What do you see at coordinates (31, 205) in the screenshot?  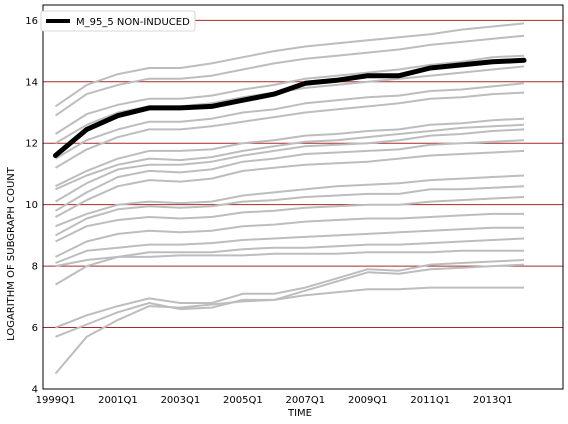 I see `y-tick-label: 10` at bounding box center [31, 205].